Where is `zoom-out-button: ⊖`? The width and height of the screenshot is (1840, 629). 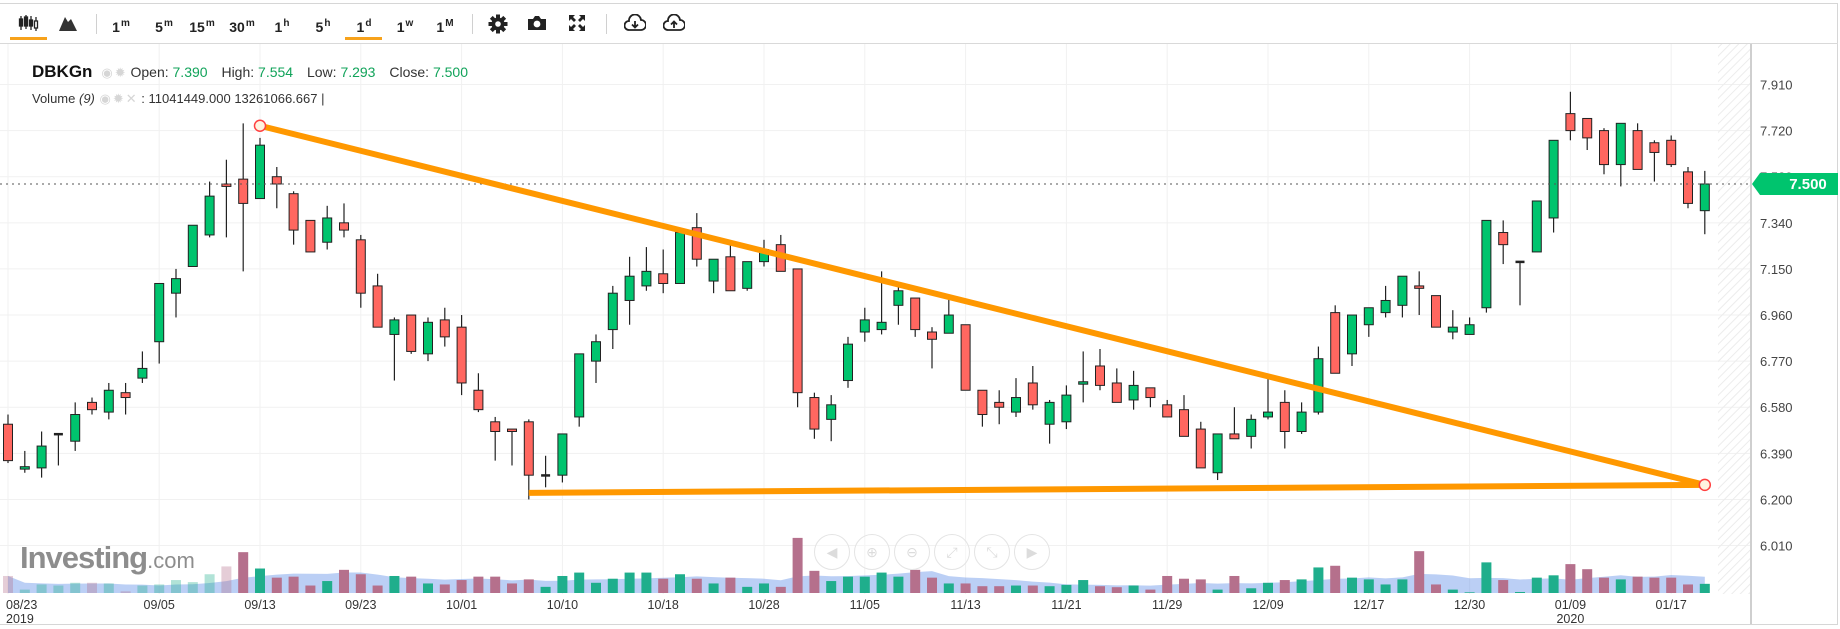 zoom-out-button: ⊖ is located at coordinates (912, 552).